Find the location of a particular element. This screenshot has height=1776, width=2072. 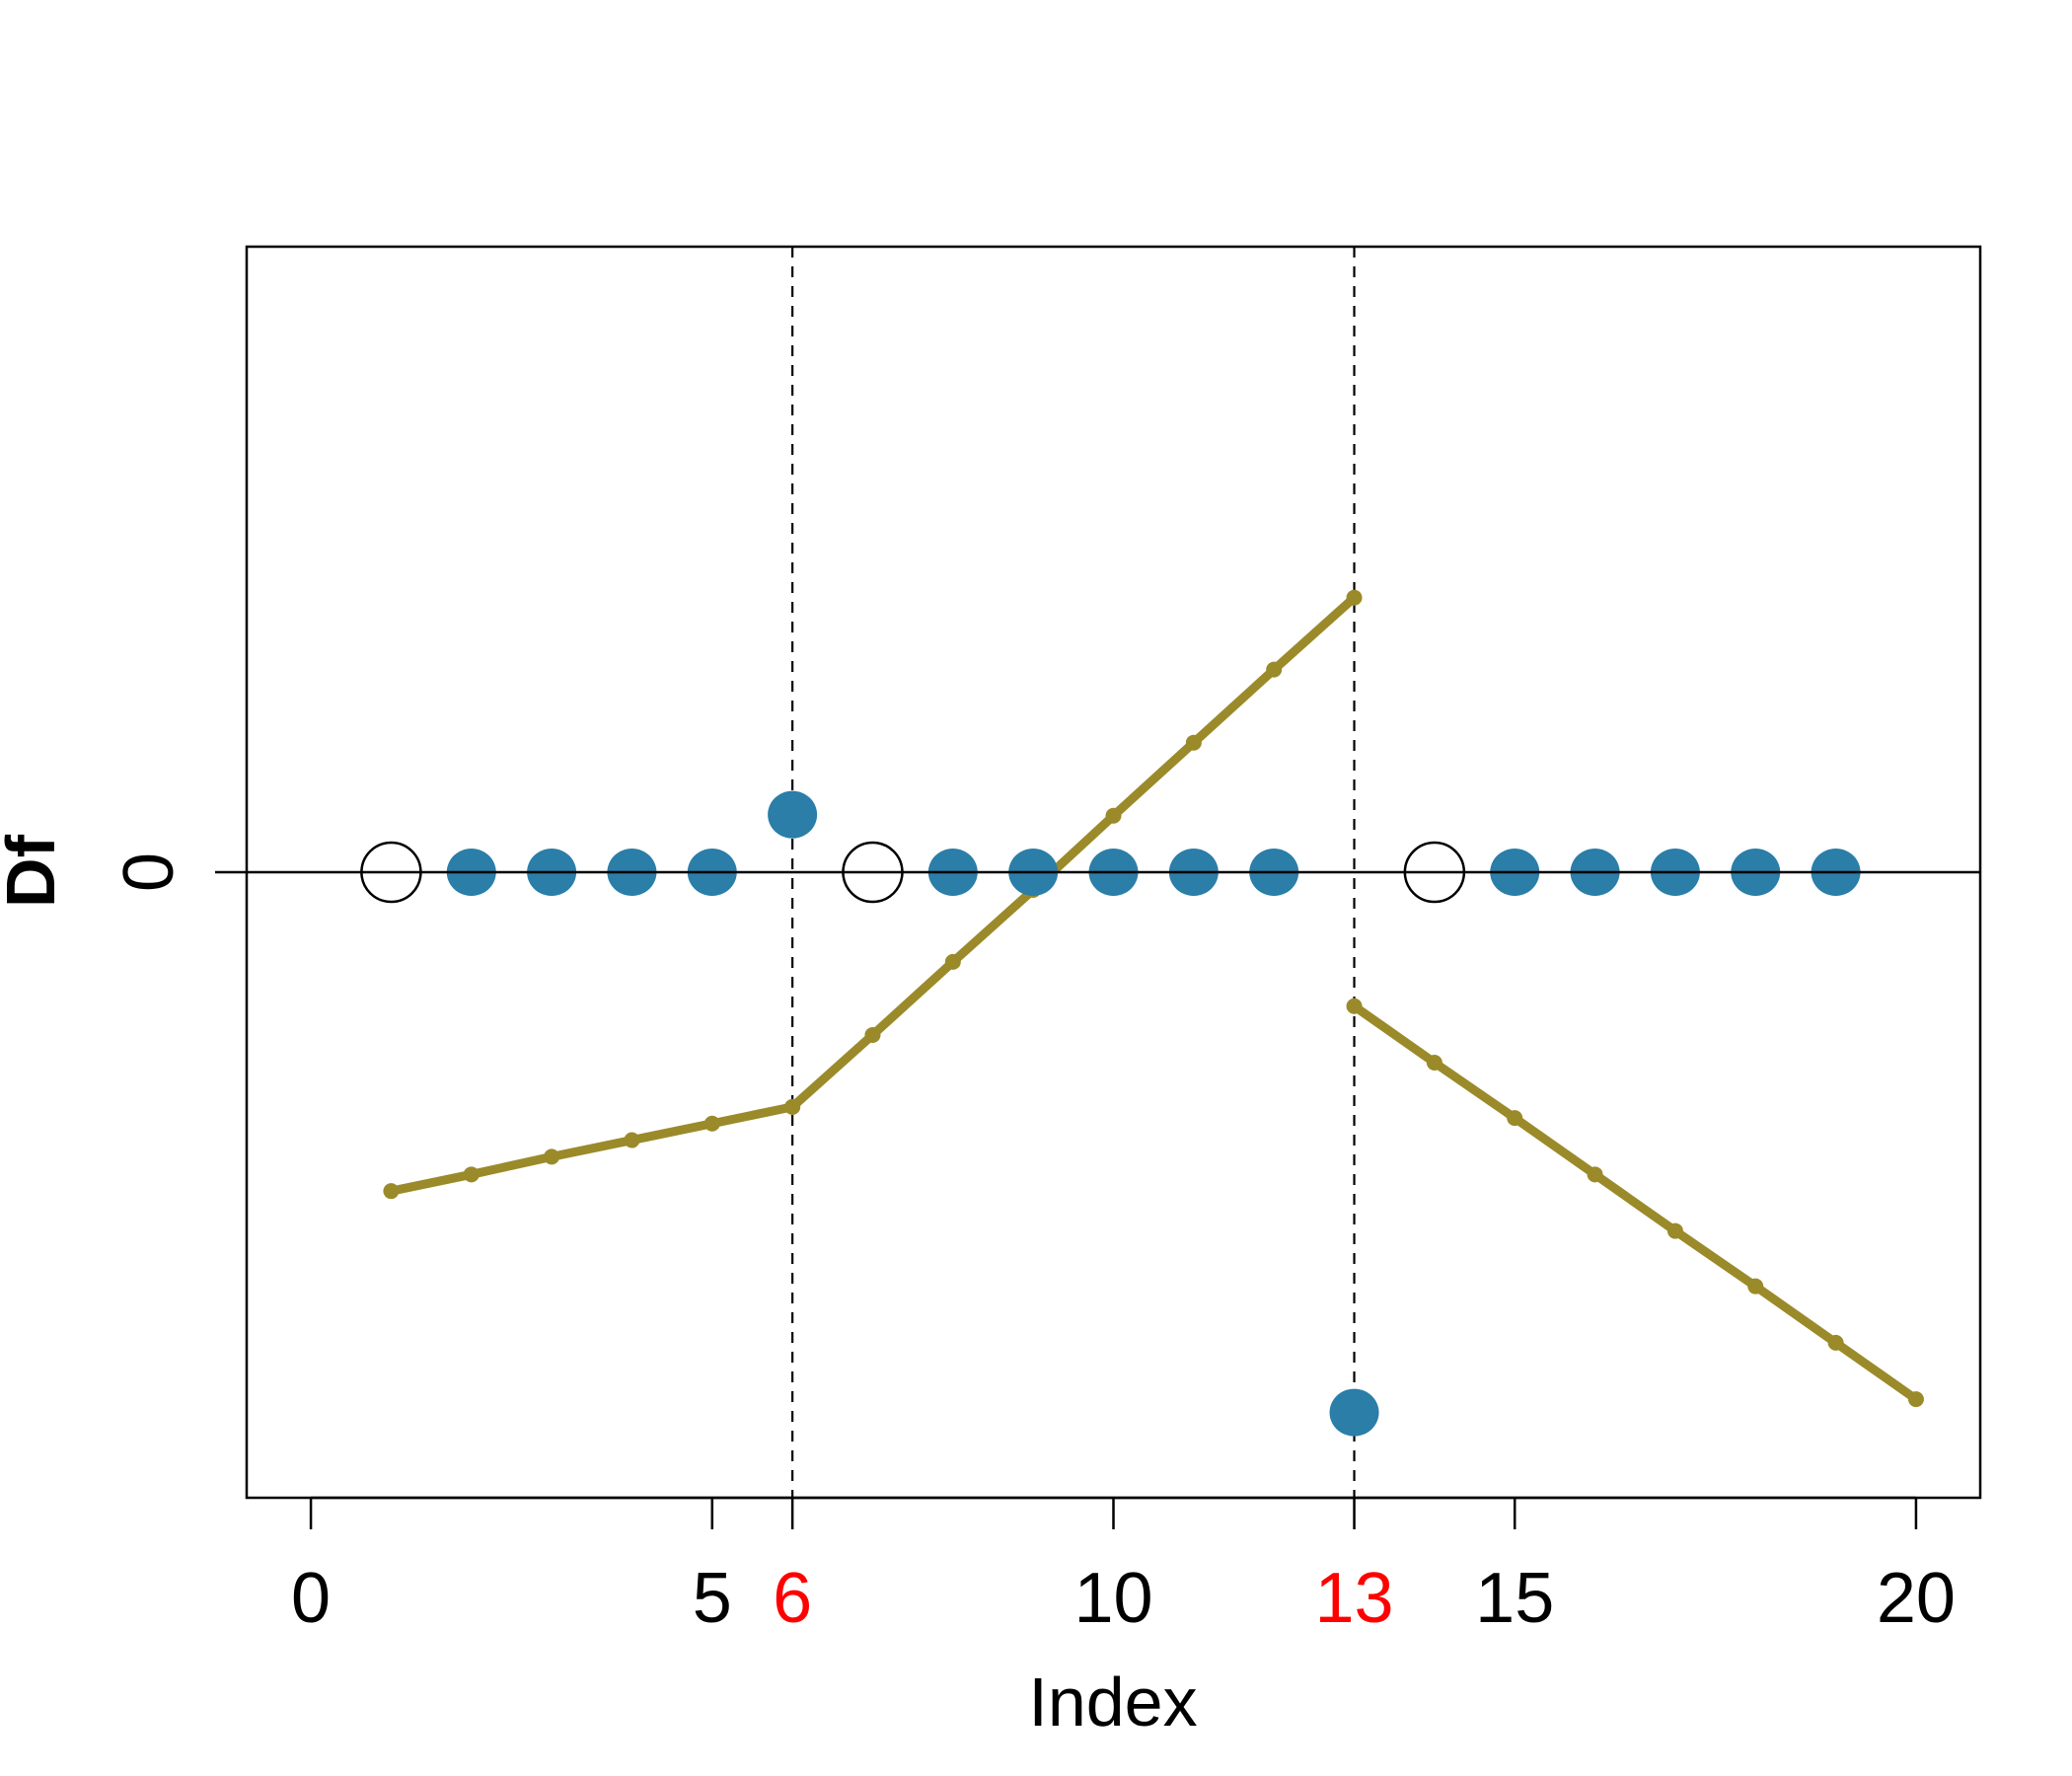

x-tick-label: 20 is located at coordinates (1917, 1599).